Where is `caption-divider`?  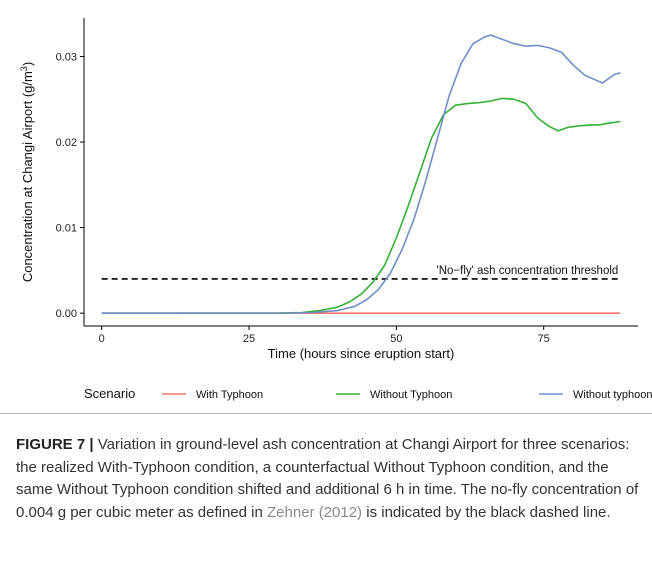 caption-divider is located at coordinates (326, 413).